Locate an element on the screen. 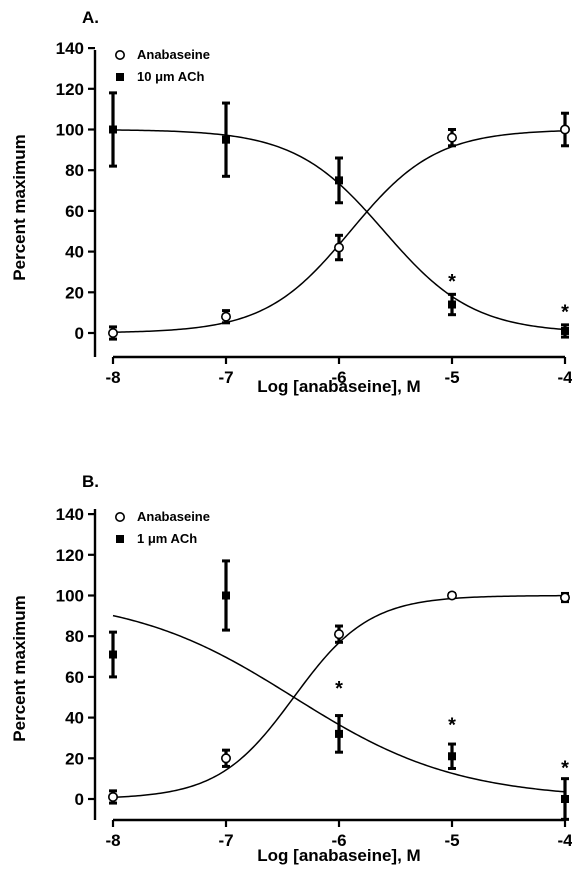  legend-label: 1 μm ACh is located at coordinates (167, 538).